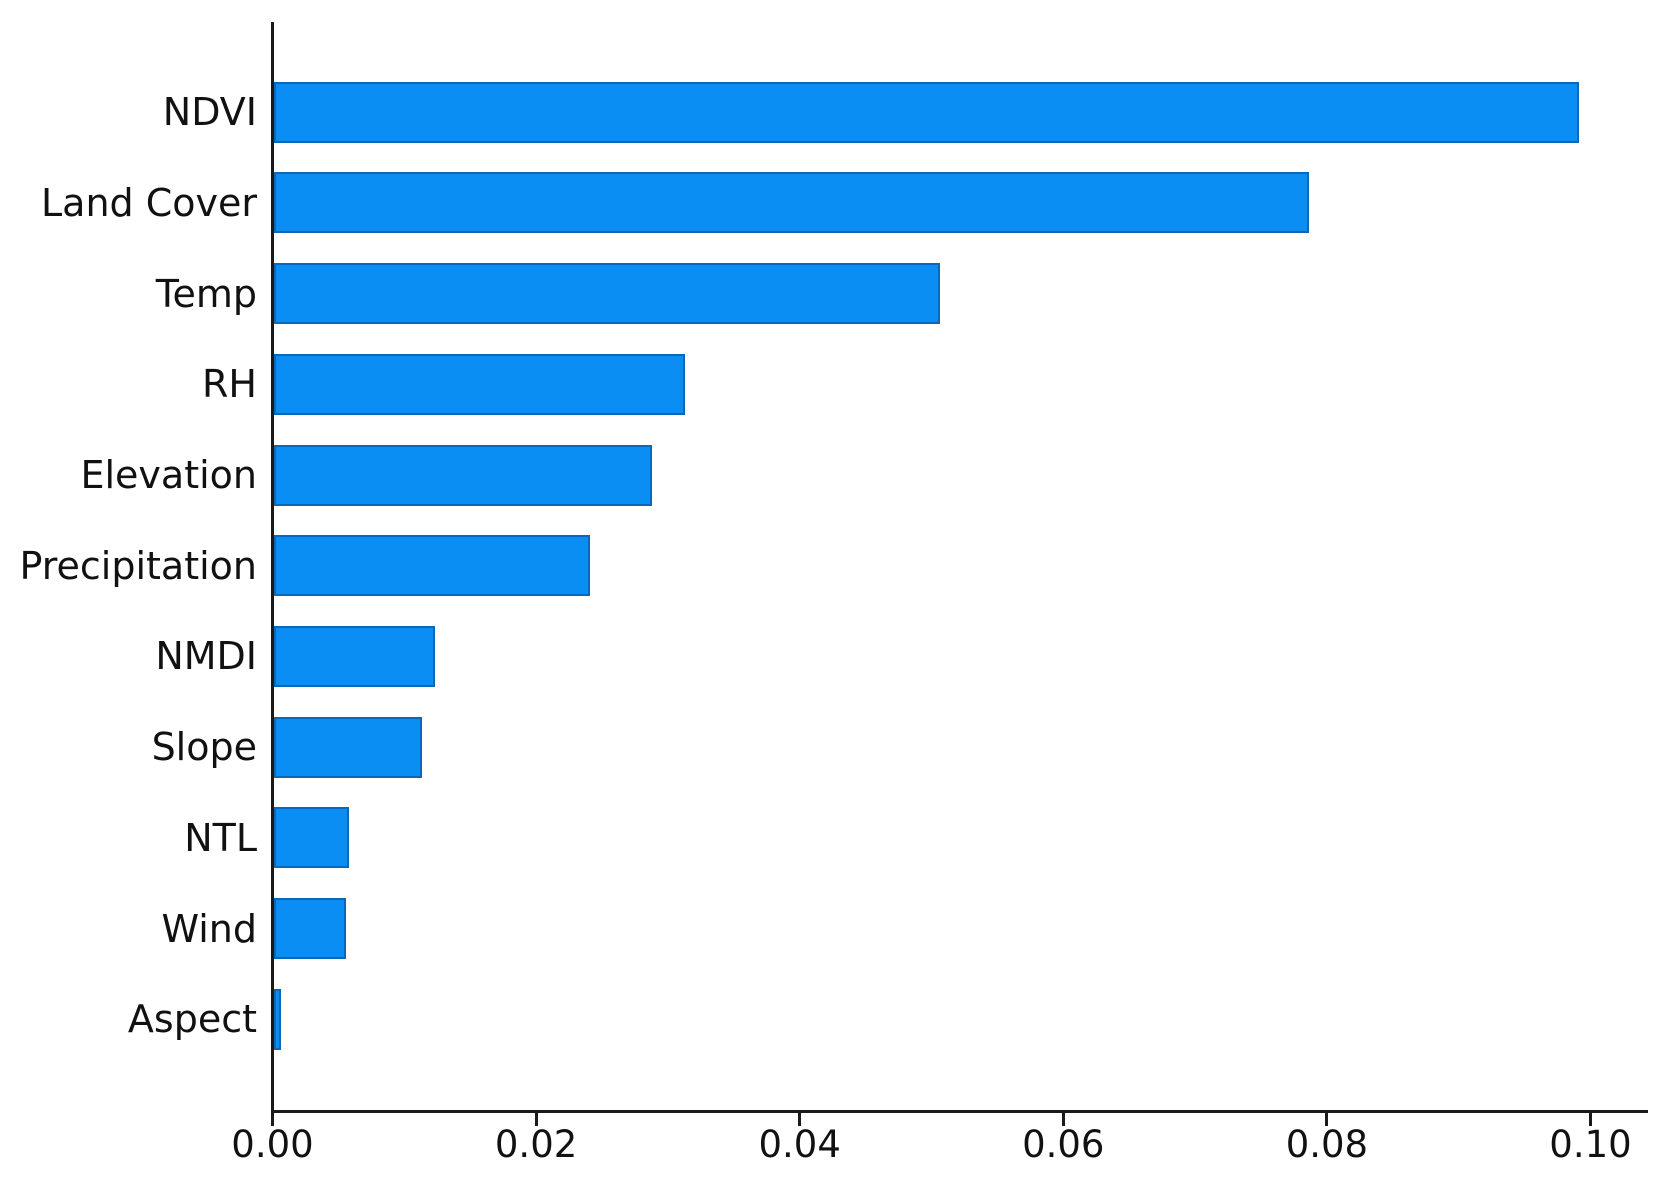 The image size is (1667, 1177). I want to click on x-tick-label-0.08: 0.08, so click(1327, 1144).